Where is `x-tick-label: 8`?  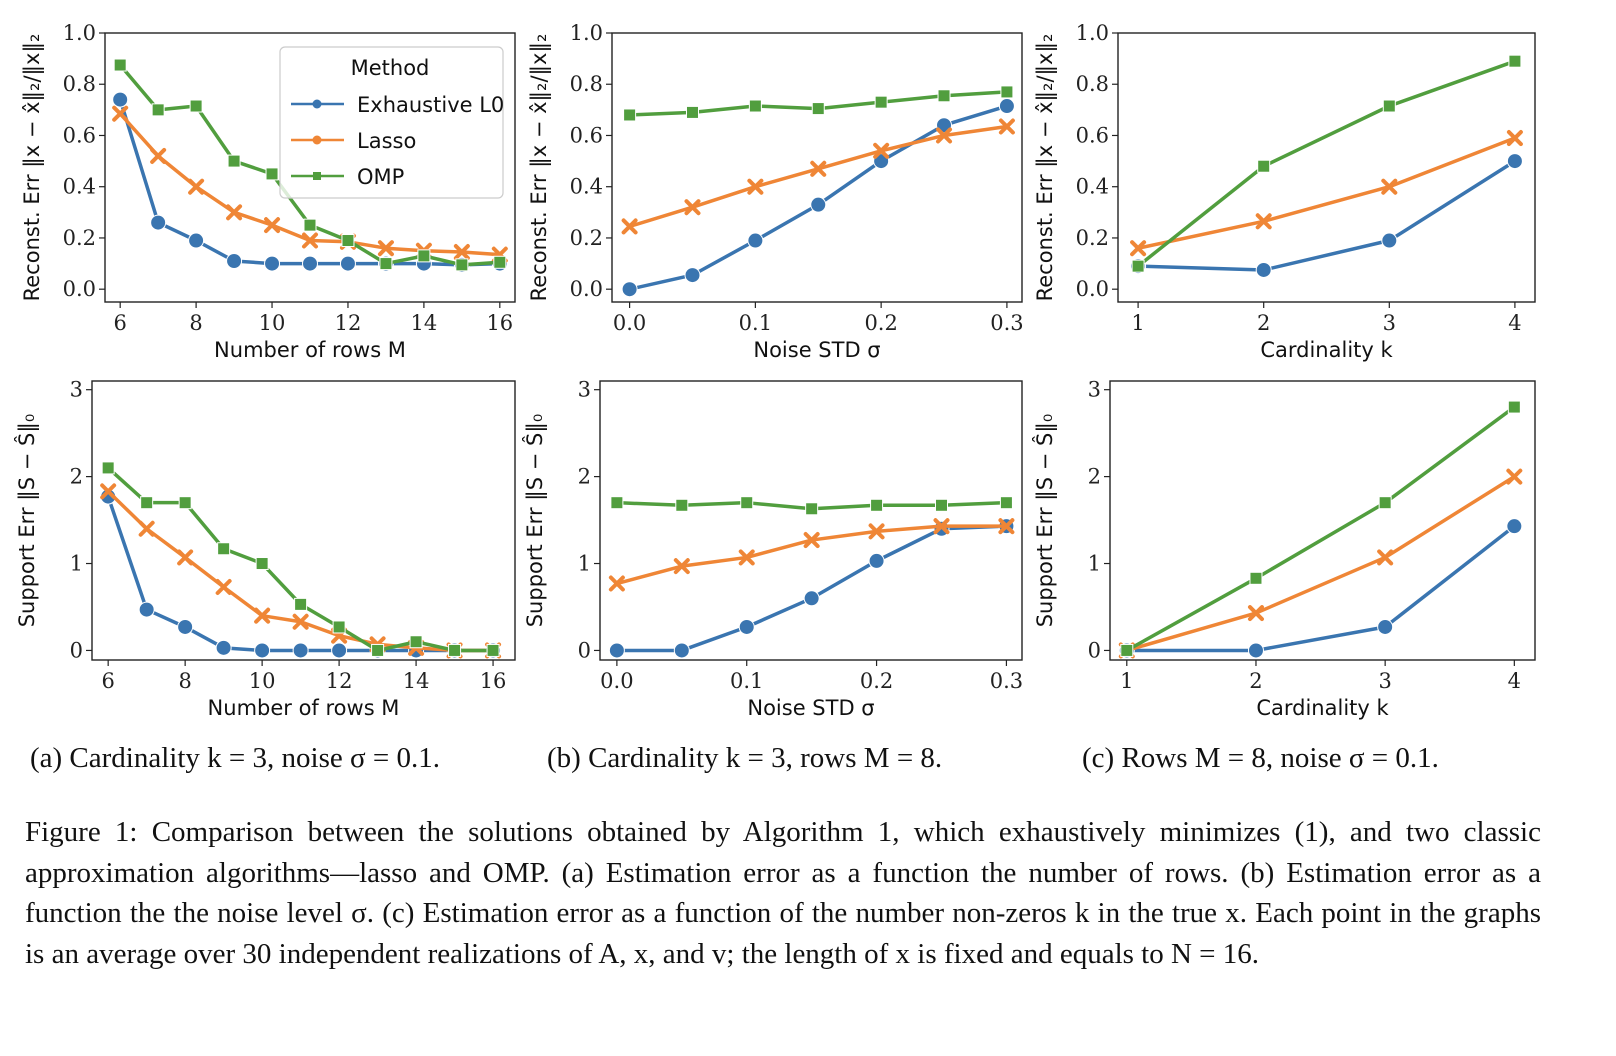 x-tick-label: 8 is located at coordinates (195, 323).